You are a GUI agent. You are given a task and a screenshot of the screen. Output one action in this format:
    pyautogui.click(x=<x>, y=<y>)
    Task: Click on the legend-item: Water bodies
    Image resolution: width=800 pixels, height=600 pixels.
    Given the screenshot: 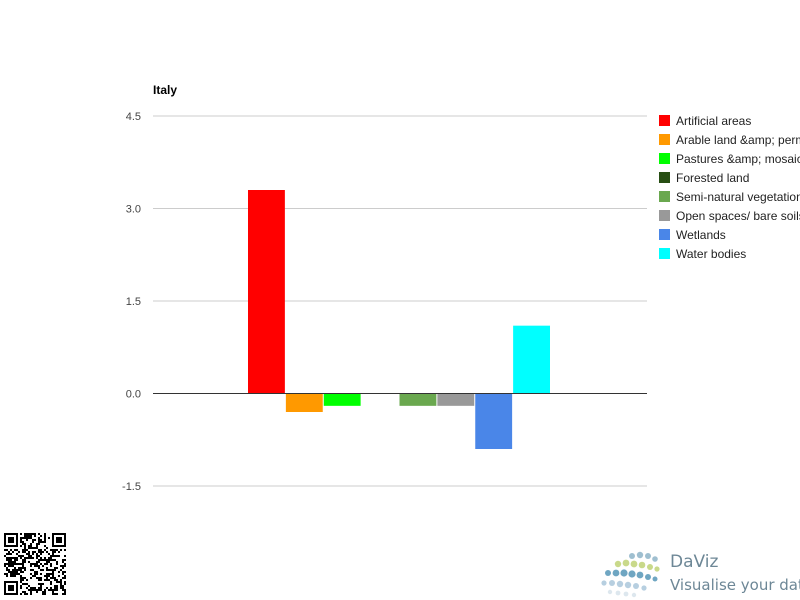 What is the action you would take?
    pyautogui.click(x=702, y=254)
    